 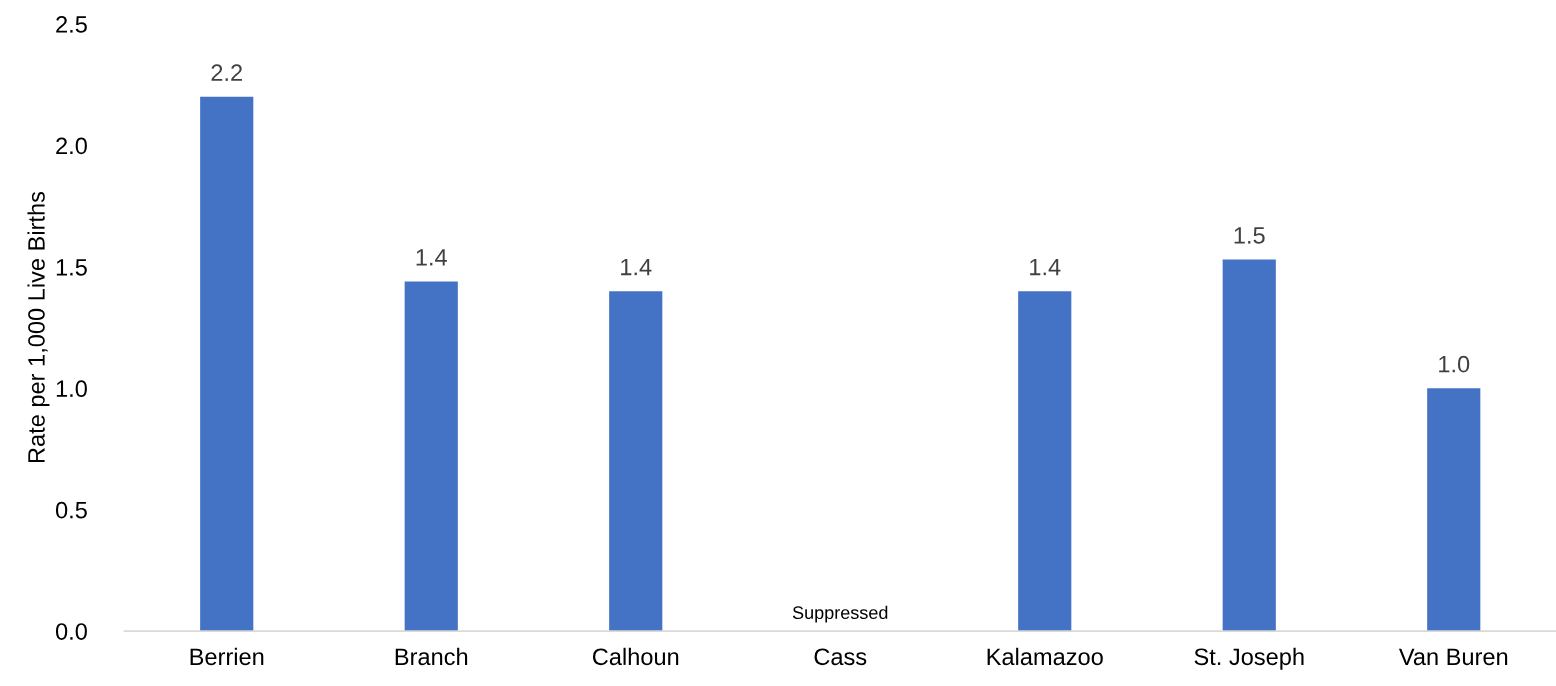 What do you see at coordinates (71, 24) in the screenshot?
I see `y-tick-label: 2.5` at bounding box center [71, 24].